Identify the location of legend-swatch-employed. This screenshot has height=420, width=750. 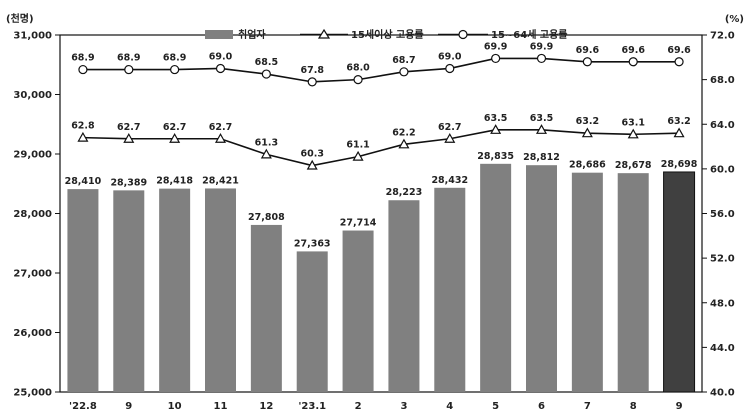
(219, 34).